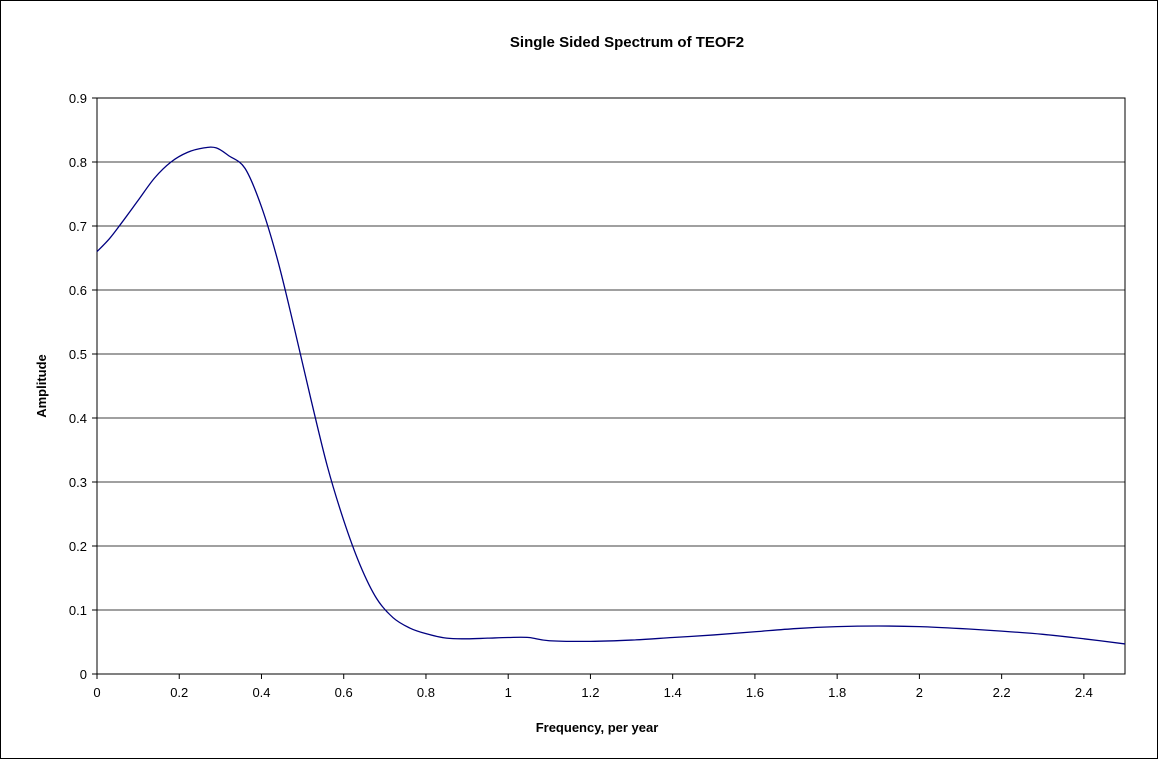 Image resolution: width=1158 pixels, height=760 pixels. Describe the element at coordinates (344, 692) in the screenshot. I see `x-tick-label: 0.6` at that location.